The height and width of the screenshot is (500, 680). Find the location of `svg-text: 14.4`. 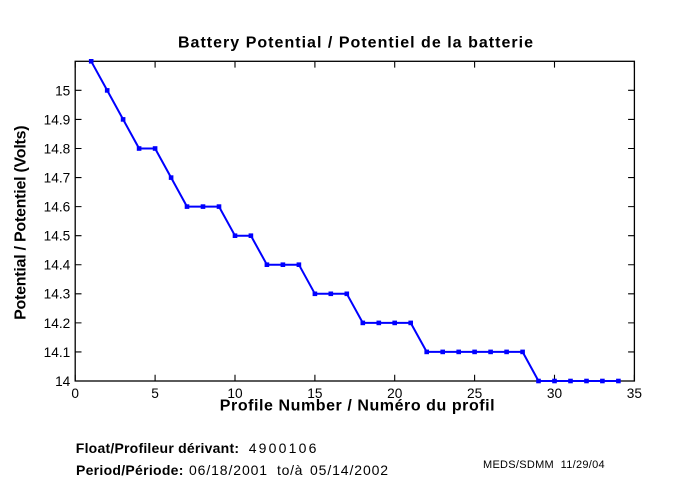

svg-text: 14.4 is located at coordinates (57, 265).